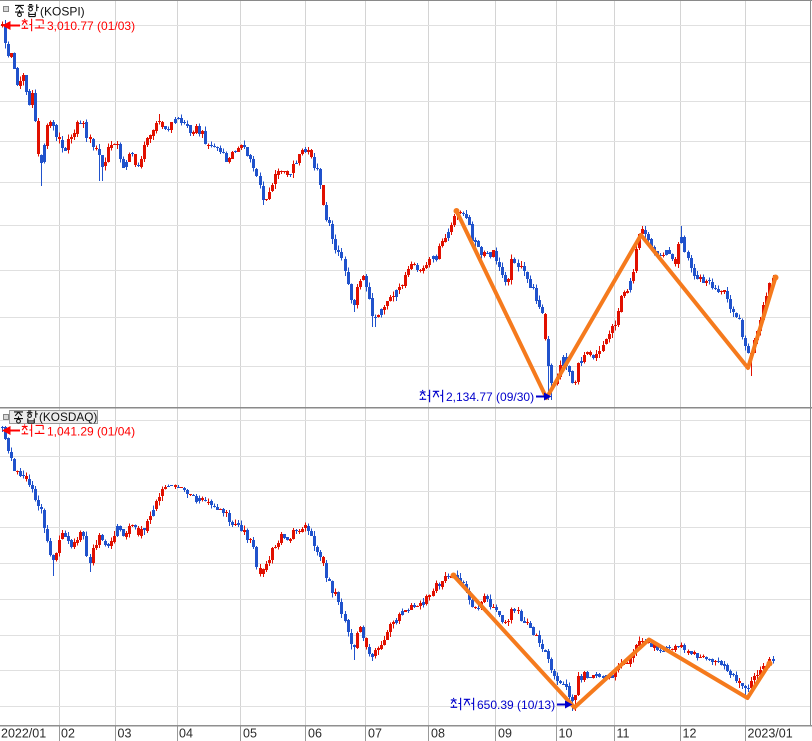  Describe the element at coordinates (315, 734) in the screenshot. I see `svg-text: 06` at that location.